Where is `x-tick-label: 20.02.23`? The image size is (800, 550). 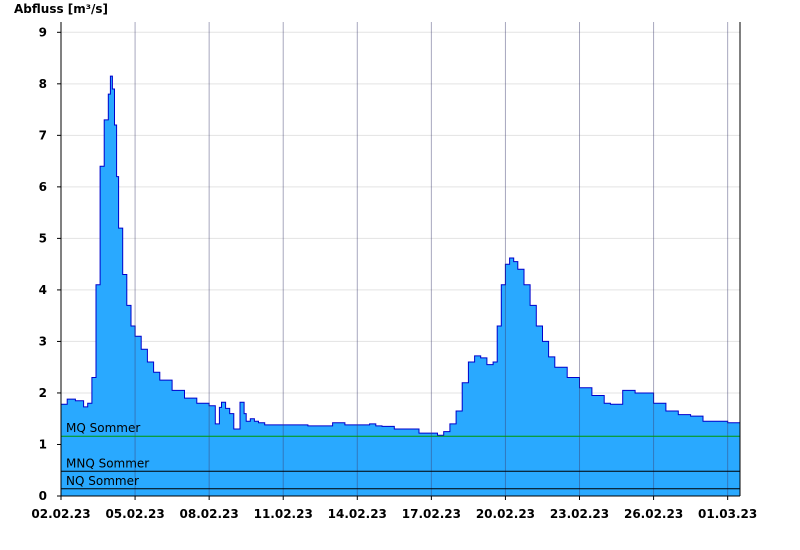
x-tick-label: 20.02.23 is located at coordinates (505, 514).